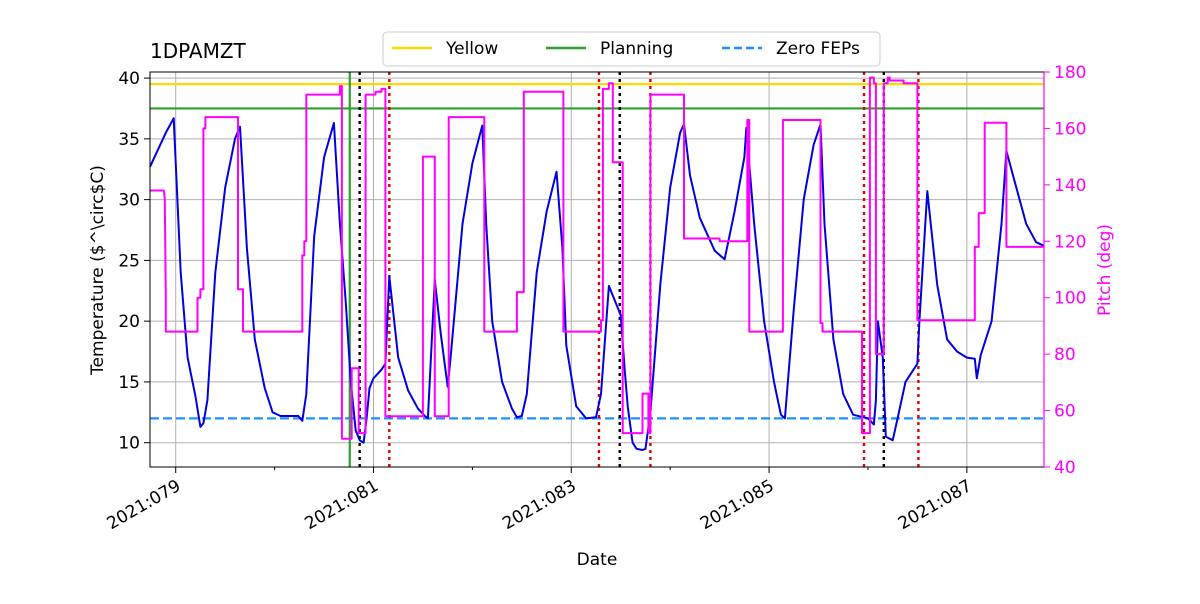  Describe the element at coordinates (341, 505) in the screenshot. I see `x-tick-label: 2021:081` at that location.